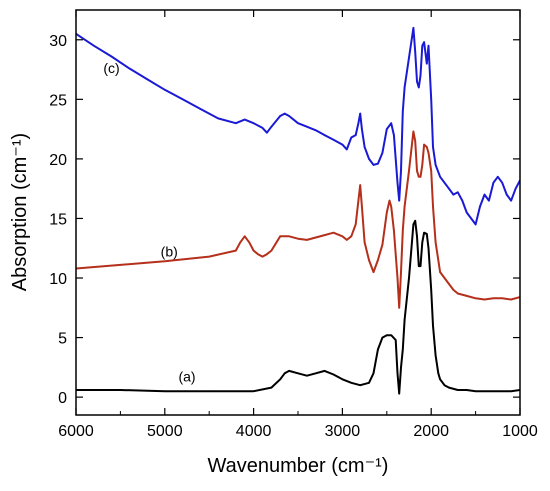  What do you see at coordinates (520, 431) in the screenshot?
I see `x-tick-label: 1000` at bounding box center [520, 431].